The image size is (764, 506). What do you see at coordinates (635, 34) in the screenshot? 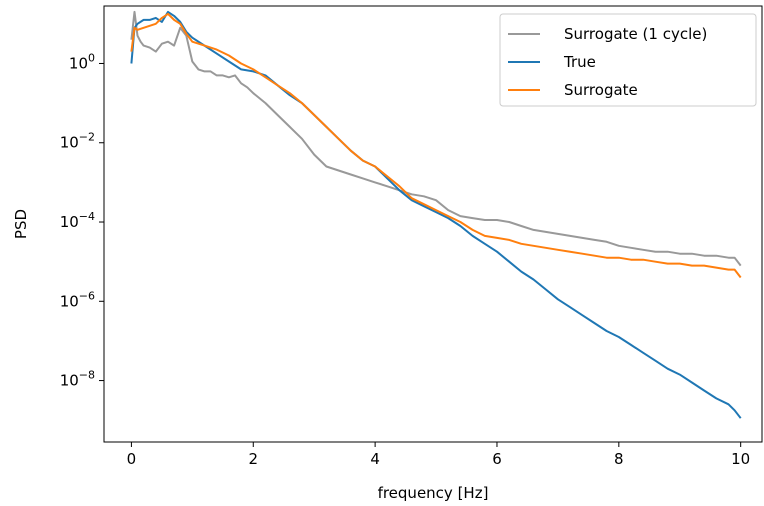
I see `legend-label: Surrogate (1 cycle)` at bounding box center [635, 34].